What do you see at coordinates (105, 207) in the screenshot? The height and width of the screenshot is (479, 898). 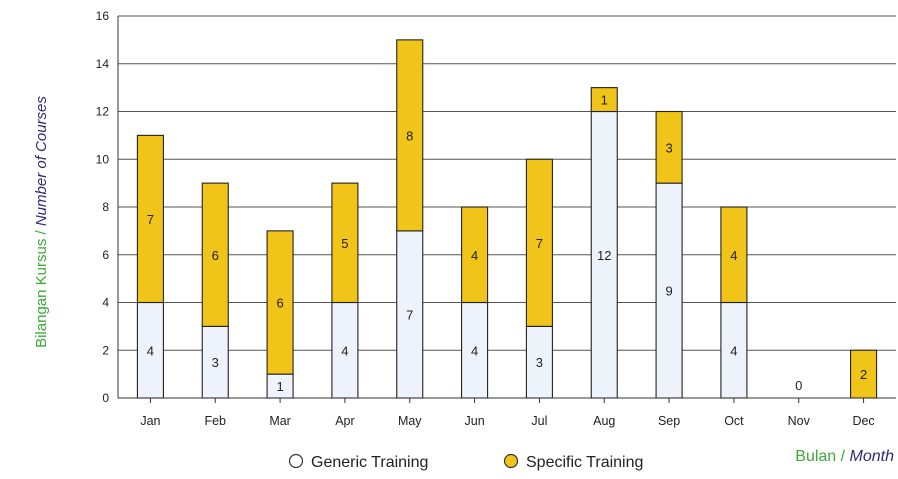 I see `y-tick-label: 8` at bounding box center [105, 207].